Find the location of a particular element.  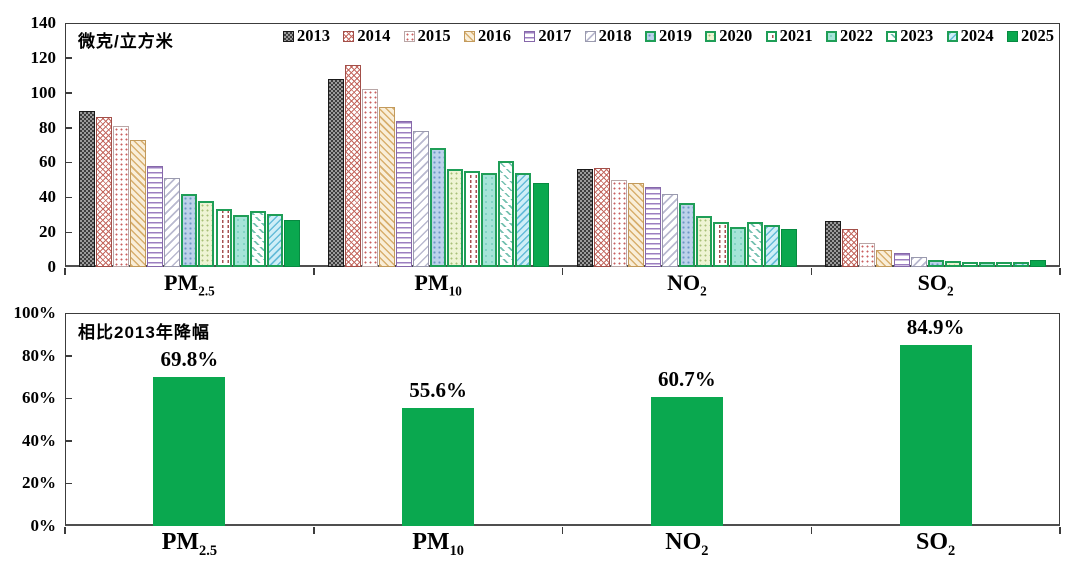

bar-no2-2013 is located at coordinates (584, 218).